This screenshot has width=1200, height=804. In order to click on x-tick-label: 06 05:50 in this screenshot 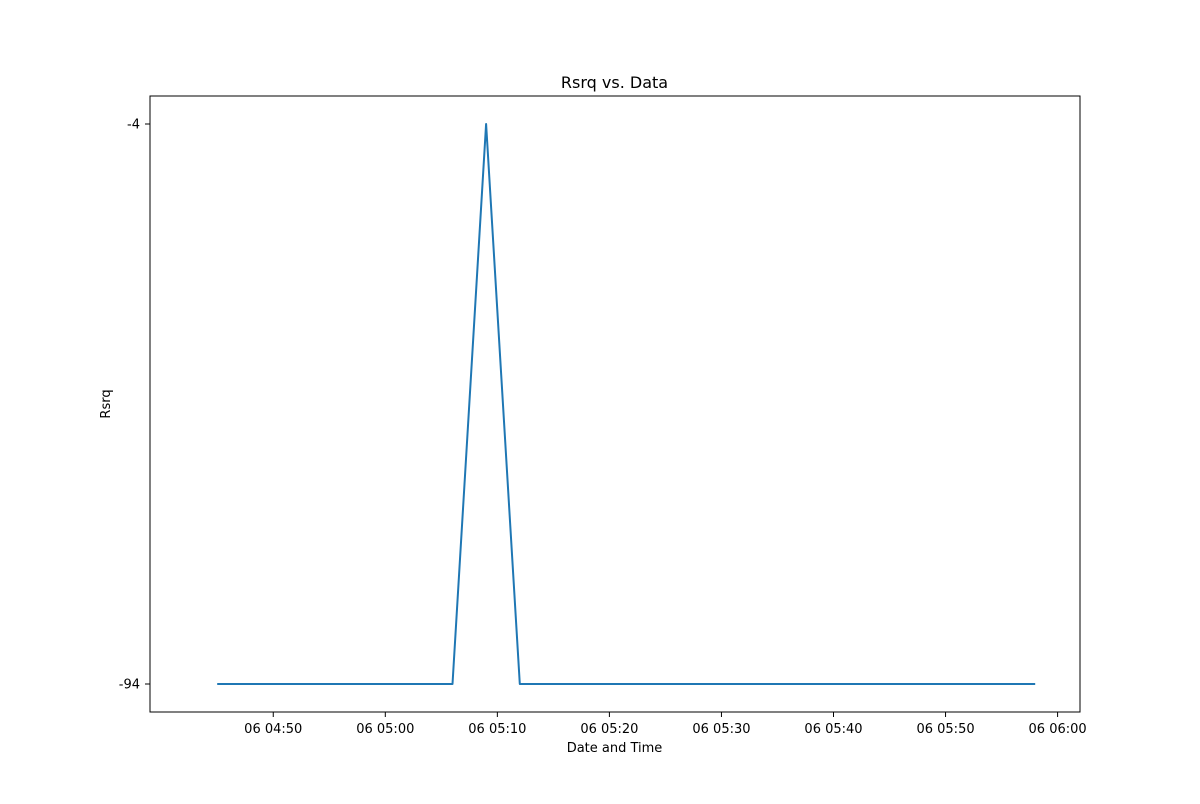, I will do `click(945, 729)`.